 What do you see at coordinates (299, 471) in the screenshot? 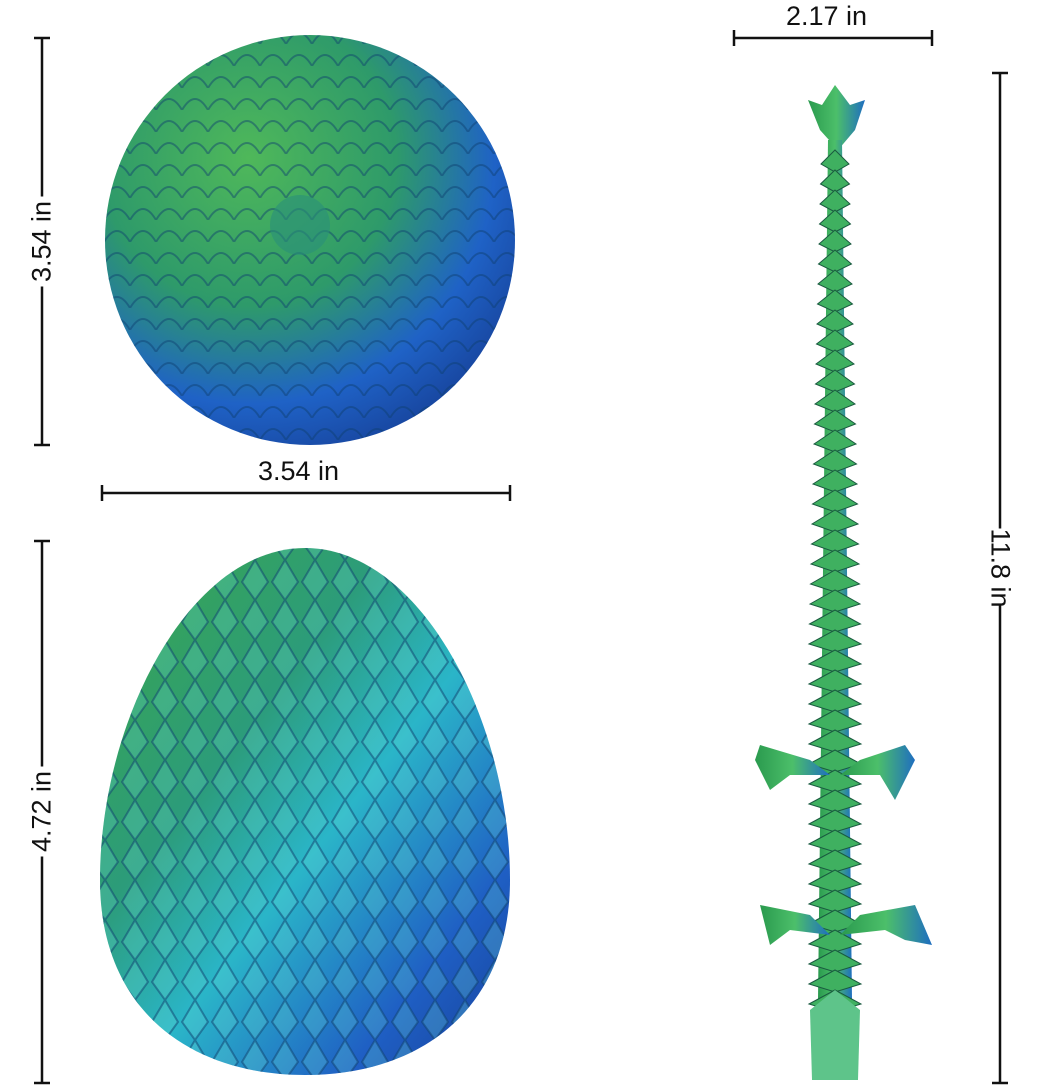
I see `ball-width-label: 3.54 in` at bounding box center [299, 471].